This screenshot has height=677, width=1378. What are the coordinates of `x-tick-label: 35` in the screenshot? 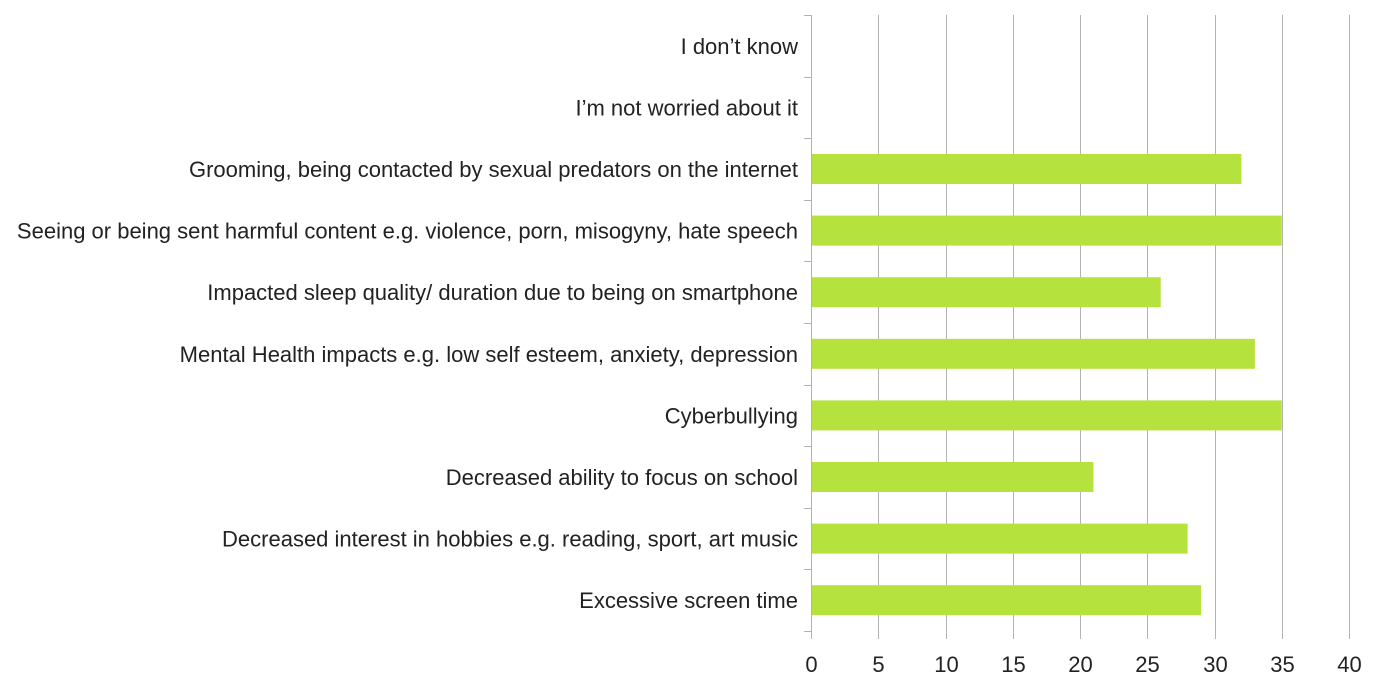 It's located at (1282, 664).